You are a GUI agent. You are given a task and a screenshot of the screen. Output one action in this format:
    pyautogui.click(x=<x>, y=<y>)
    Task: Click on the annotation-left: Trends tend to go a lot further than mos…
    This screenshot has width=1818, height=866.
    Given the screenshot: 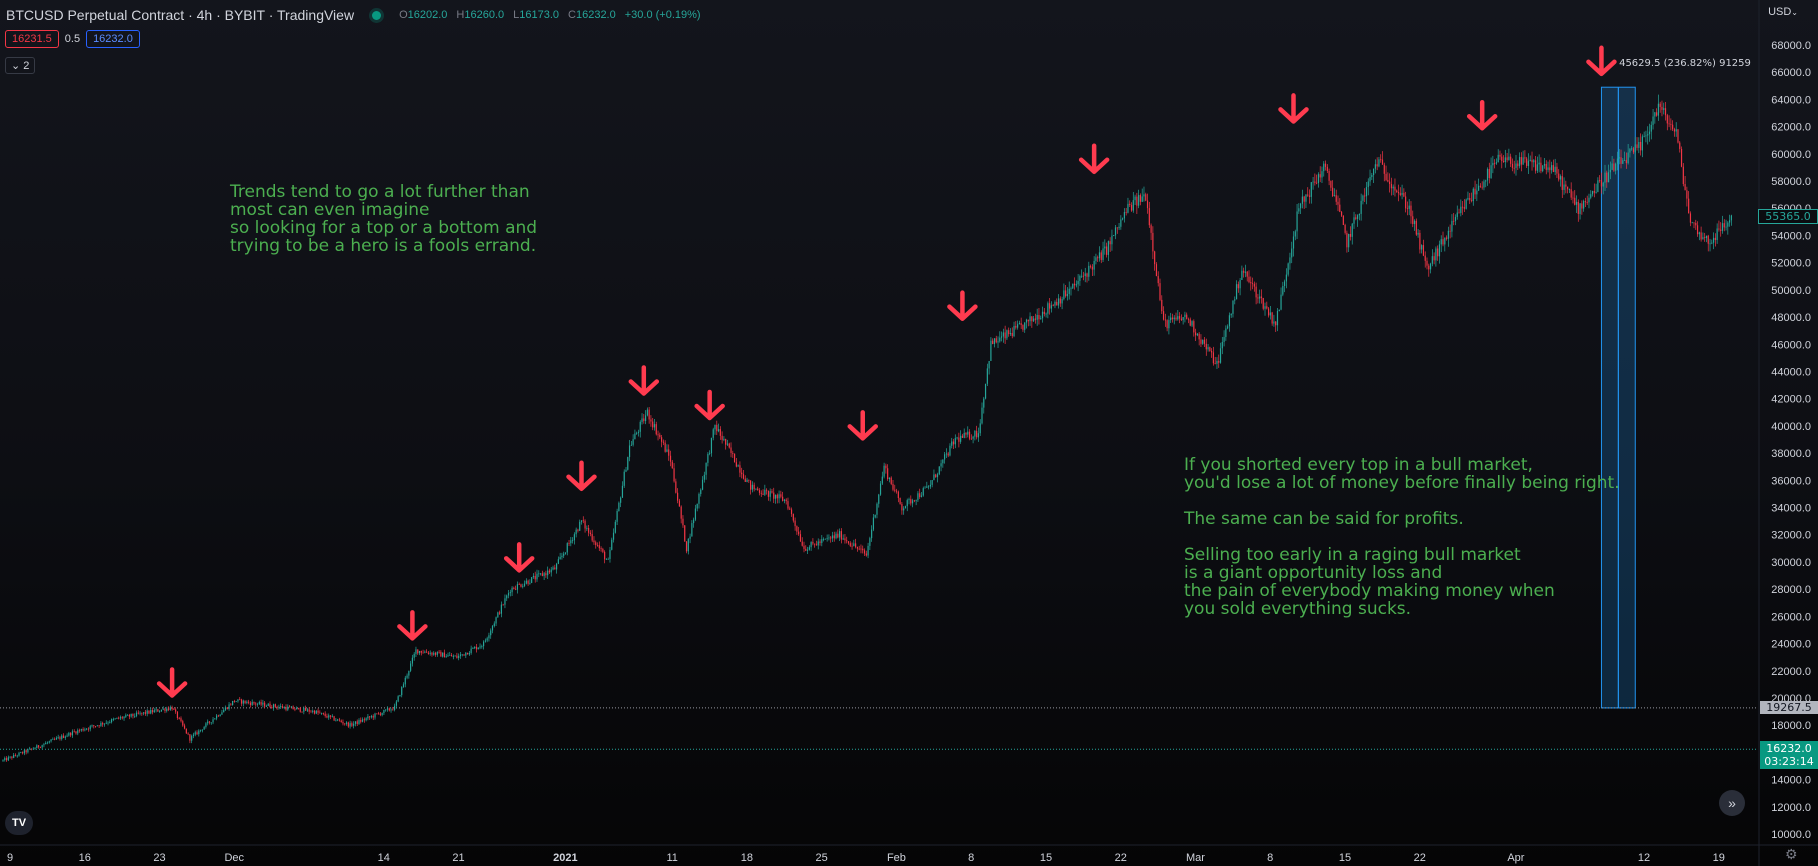 What is the action you would take?
    pyautogui.click(x=384, y=219)
    